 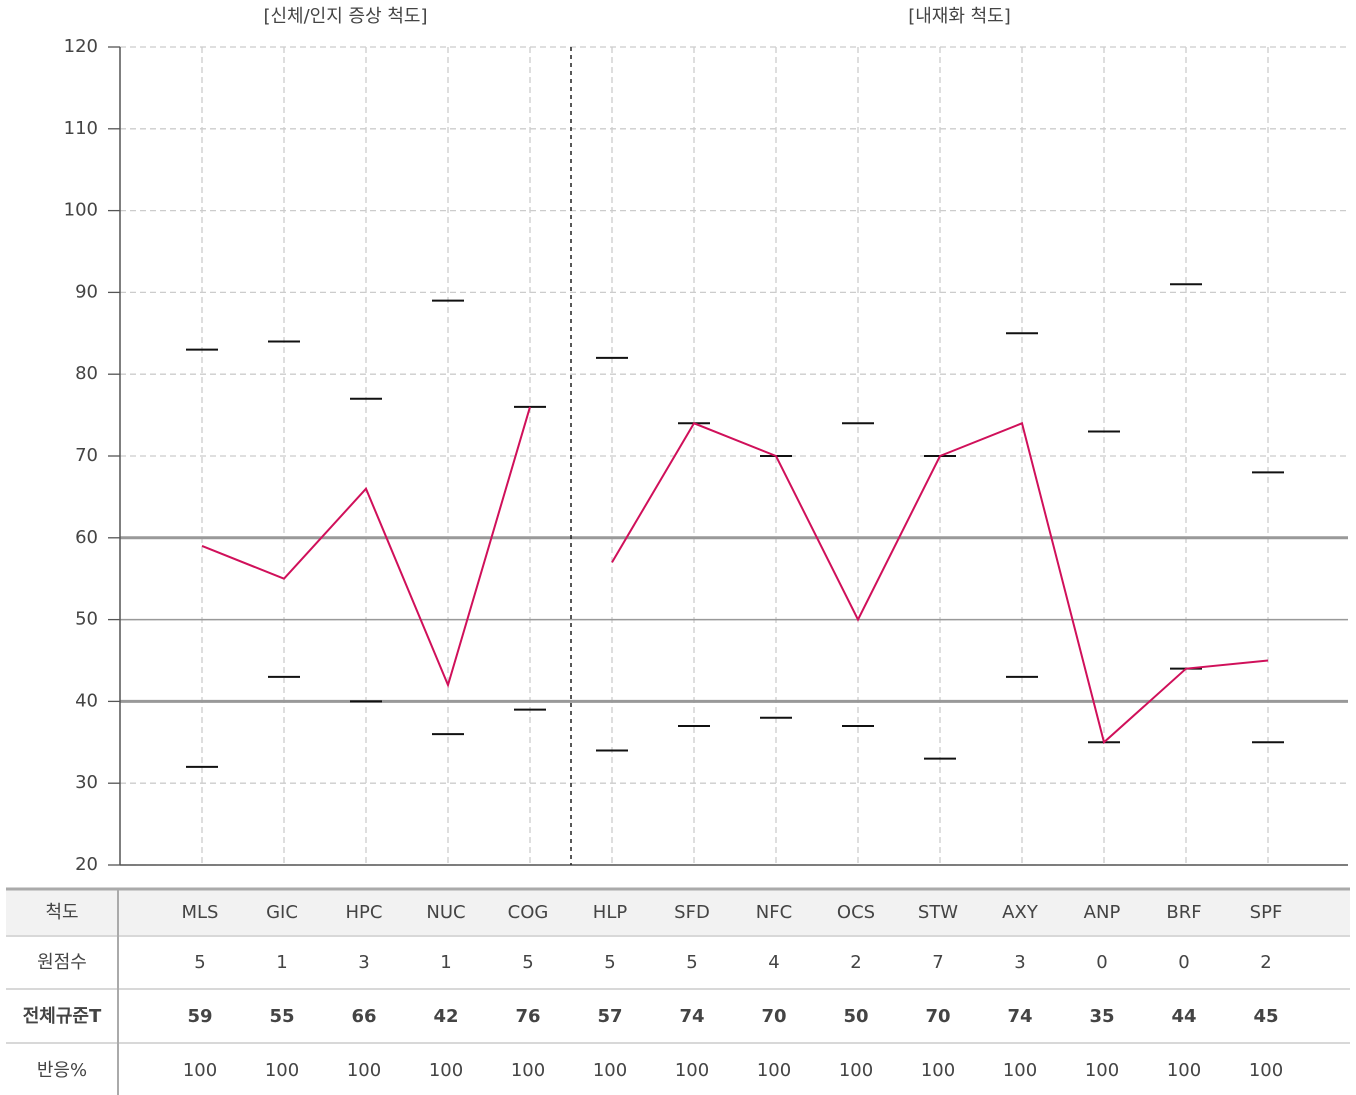 What do you see at coordinates (364, 912) in the screenshot?
I see `scale-name: HPC` at bounding box center [364, 912].